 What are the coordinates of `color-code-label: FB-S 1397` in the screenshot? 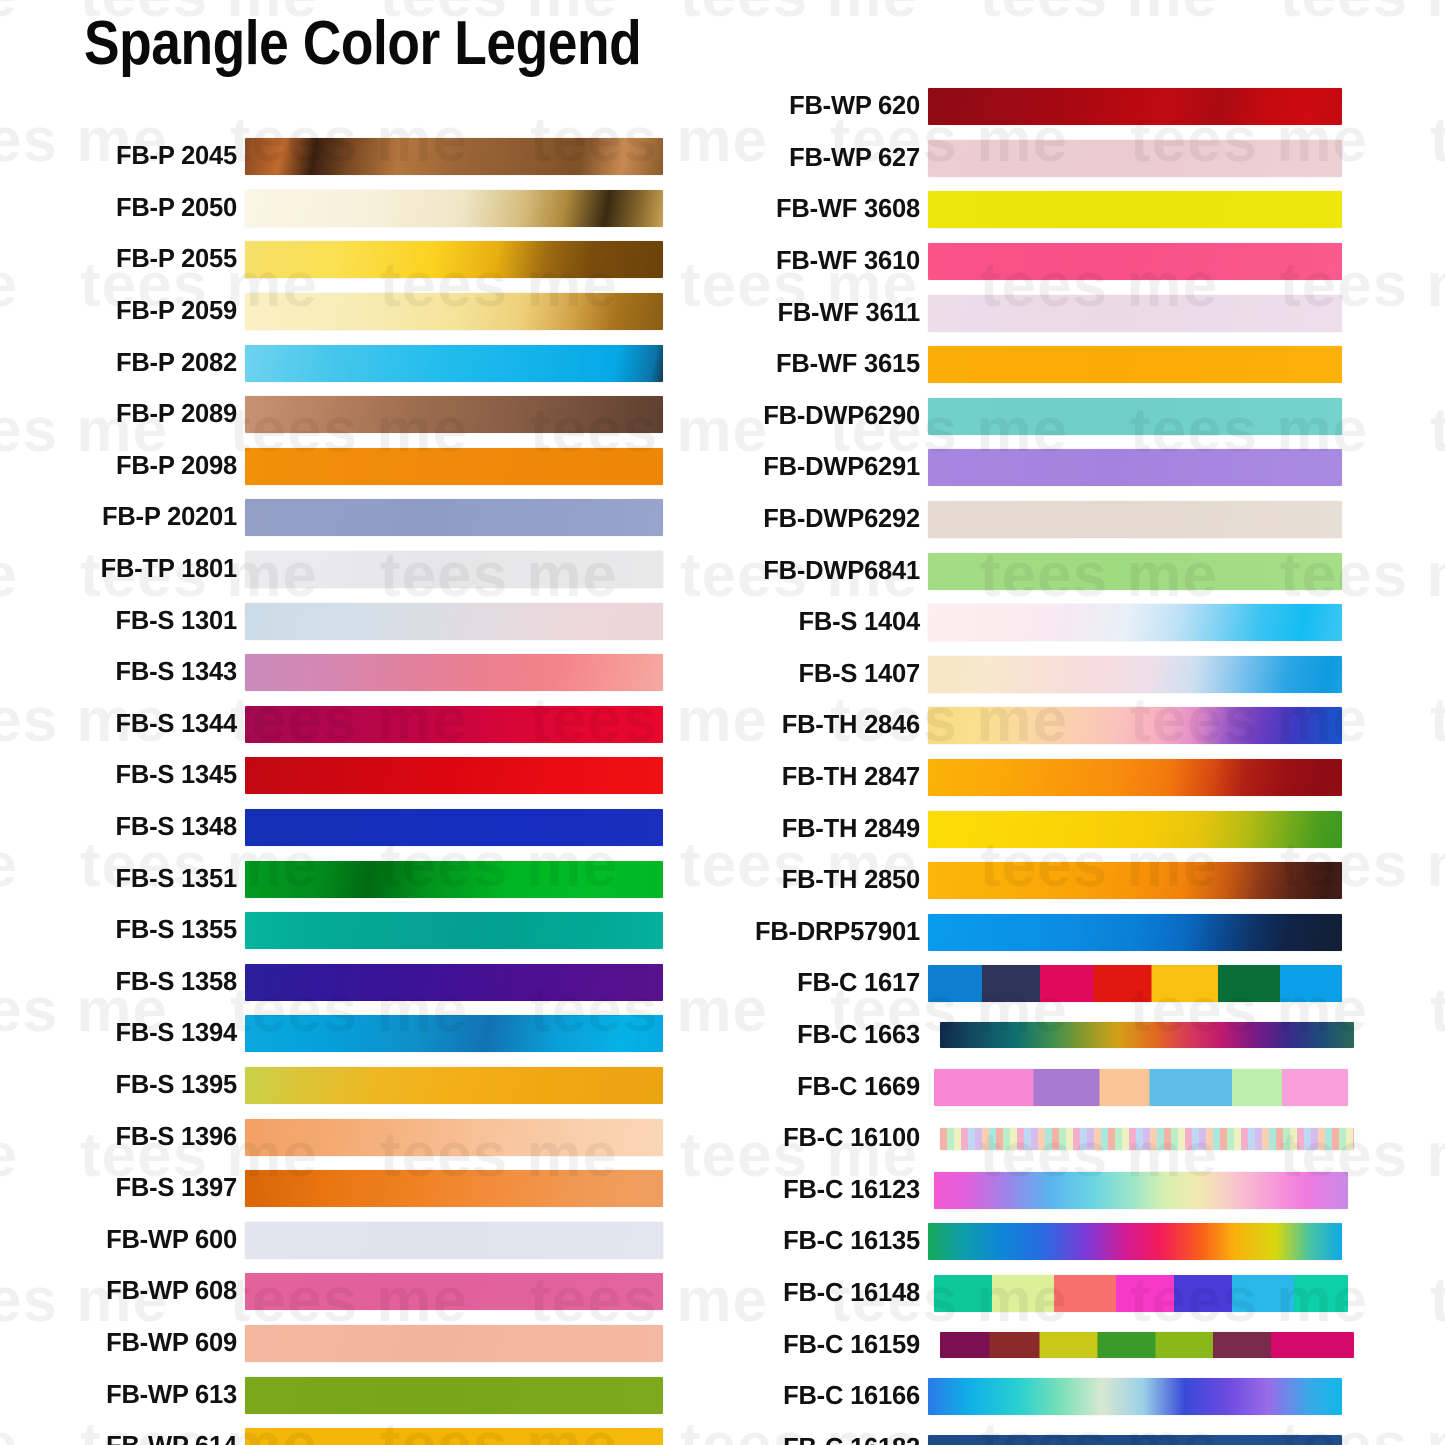 It's located at (176, 1188).